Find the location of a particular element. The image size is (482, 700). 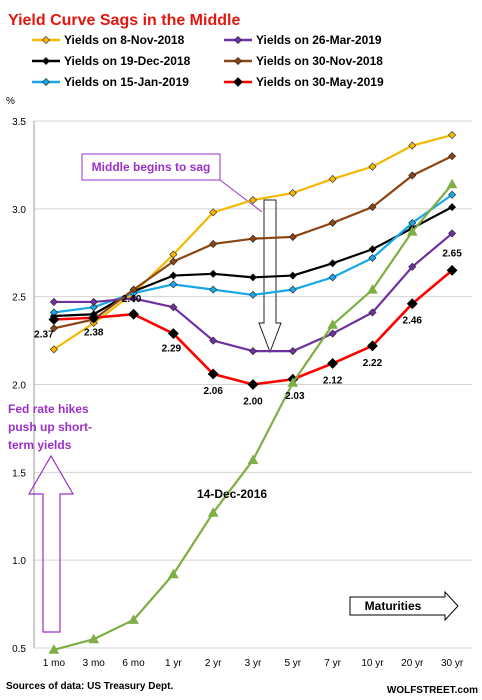

legend-label: Yields on 8-Nov-2018 is located at coordinates (124, 40).